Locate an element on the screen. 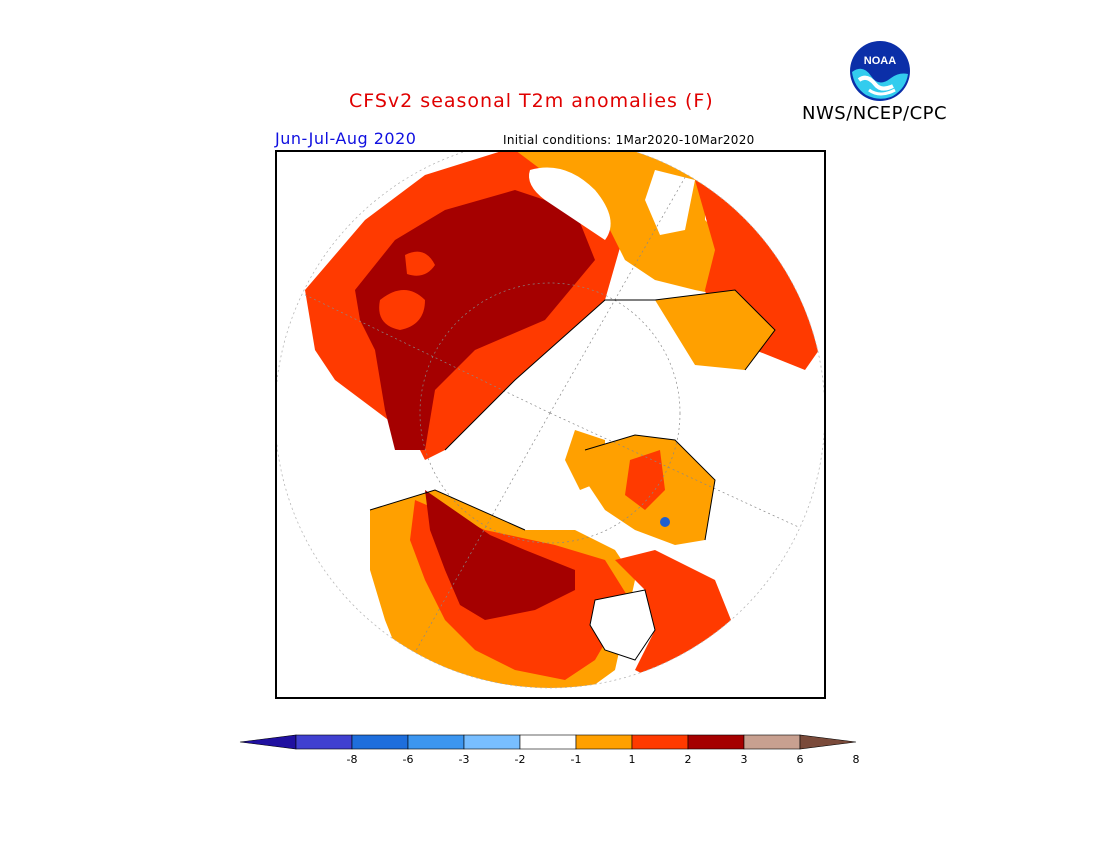  legend-tick-label: -6 is located at coordinates (408, 759).